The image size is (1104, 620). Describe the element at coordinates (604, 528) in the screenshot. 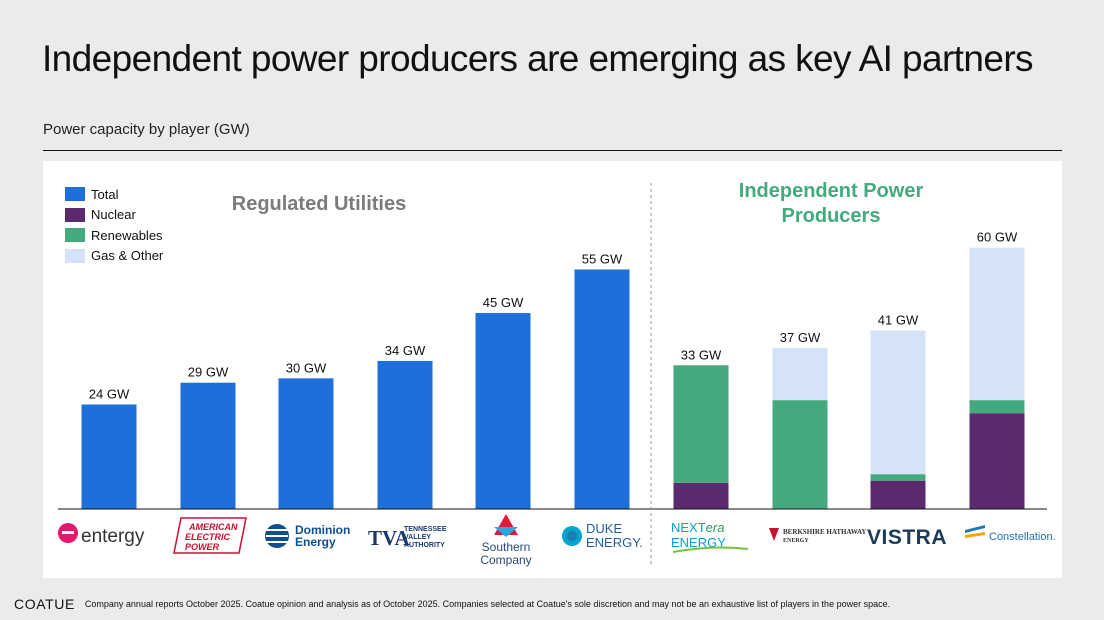

I see `svg-text: DUKE` at that location.